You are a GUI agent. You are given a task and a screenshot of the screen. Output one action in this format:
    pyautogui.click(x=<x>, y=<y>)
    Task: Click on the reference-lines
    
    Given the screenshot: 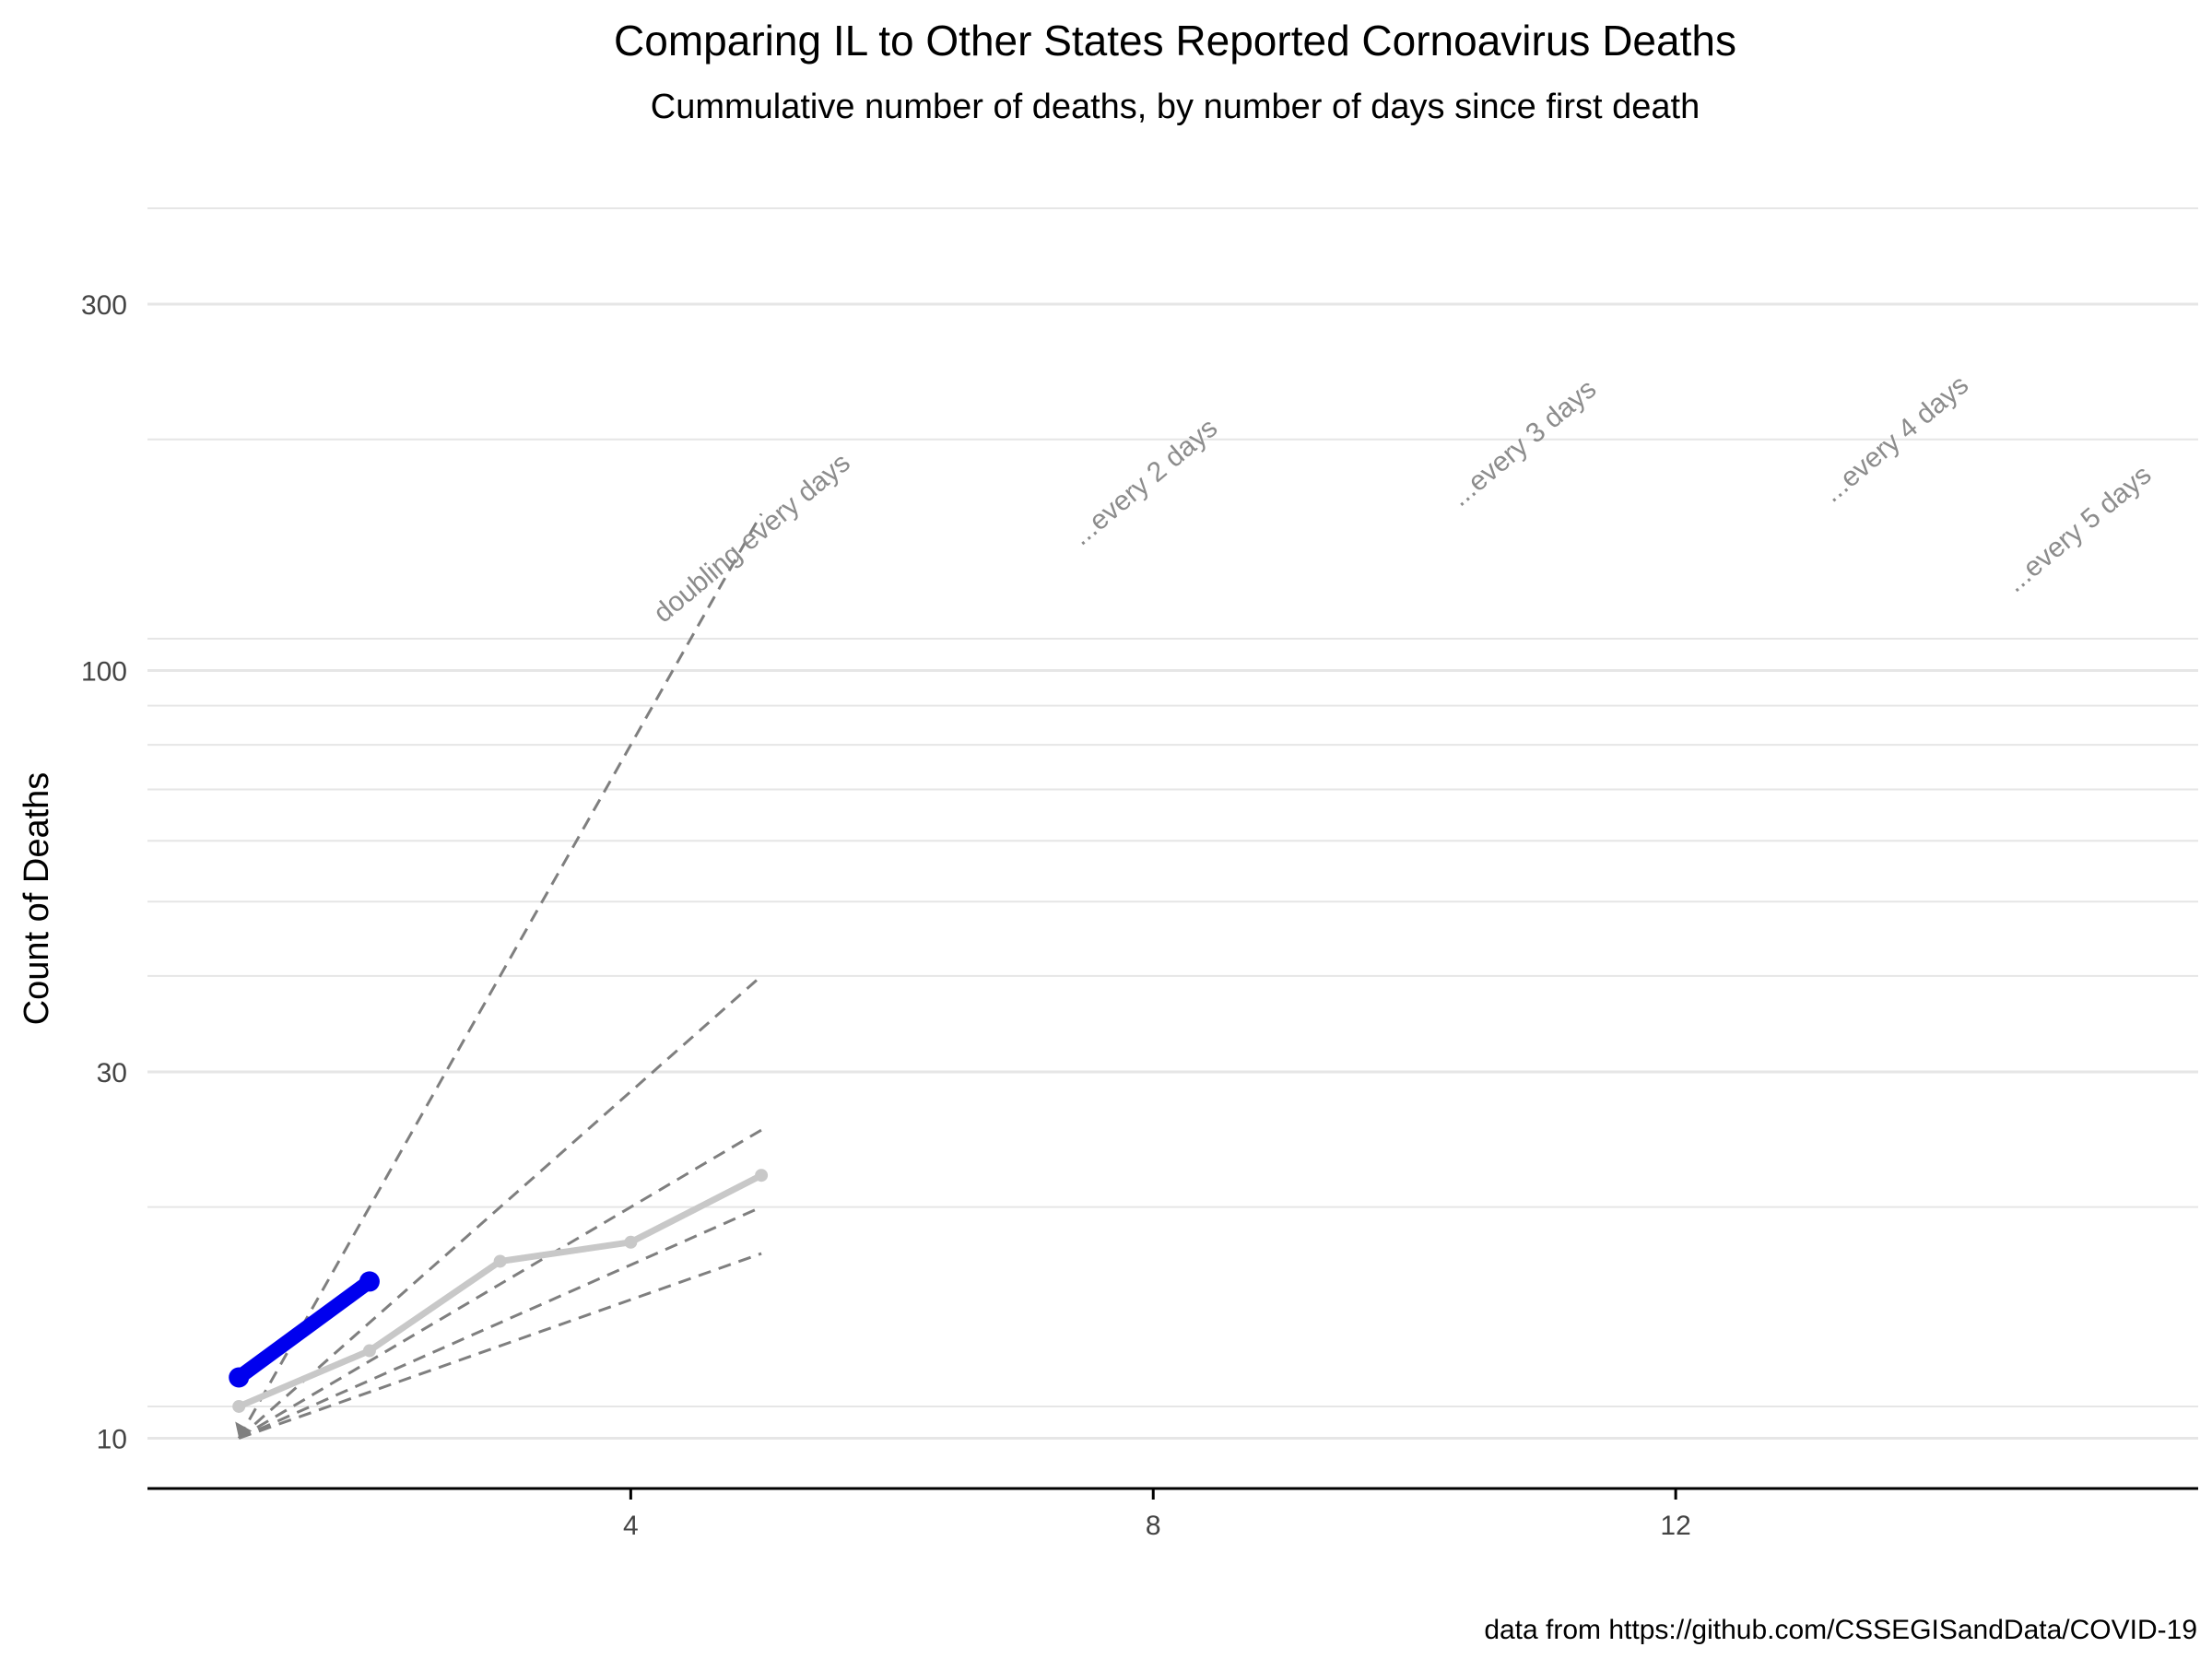 What is the action you would take?
    pyautogui.click(x=499, y=976)
    